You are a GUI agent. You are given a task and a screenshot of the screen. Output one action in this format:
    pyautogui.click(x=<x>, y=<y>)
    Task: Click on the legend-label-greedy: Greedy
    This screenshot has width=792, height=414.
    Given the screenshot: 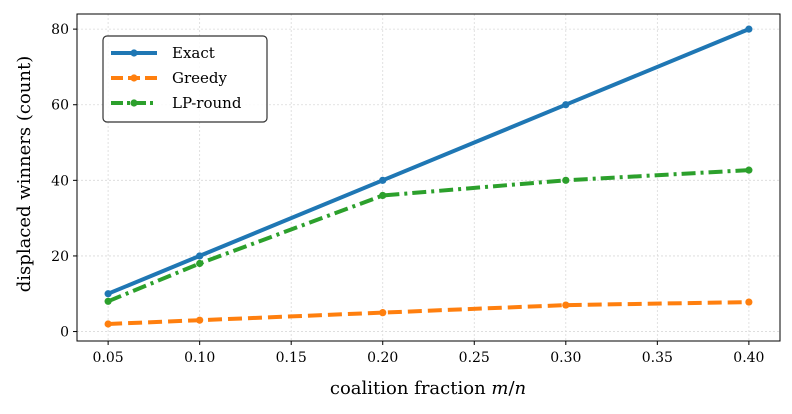 What is the action you would take?
    pyautogui.click(x=200, y=78)
    